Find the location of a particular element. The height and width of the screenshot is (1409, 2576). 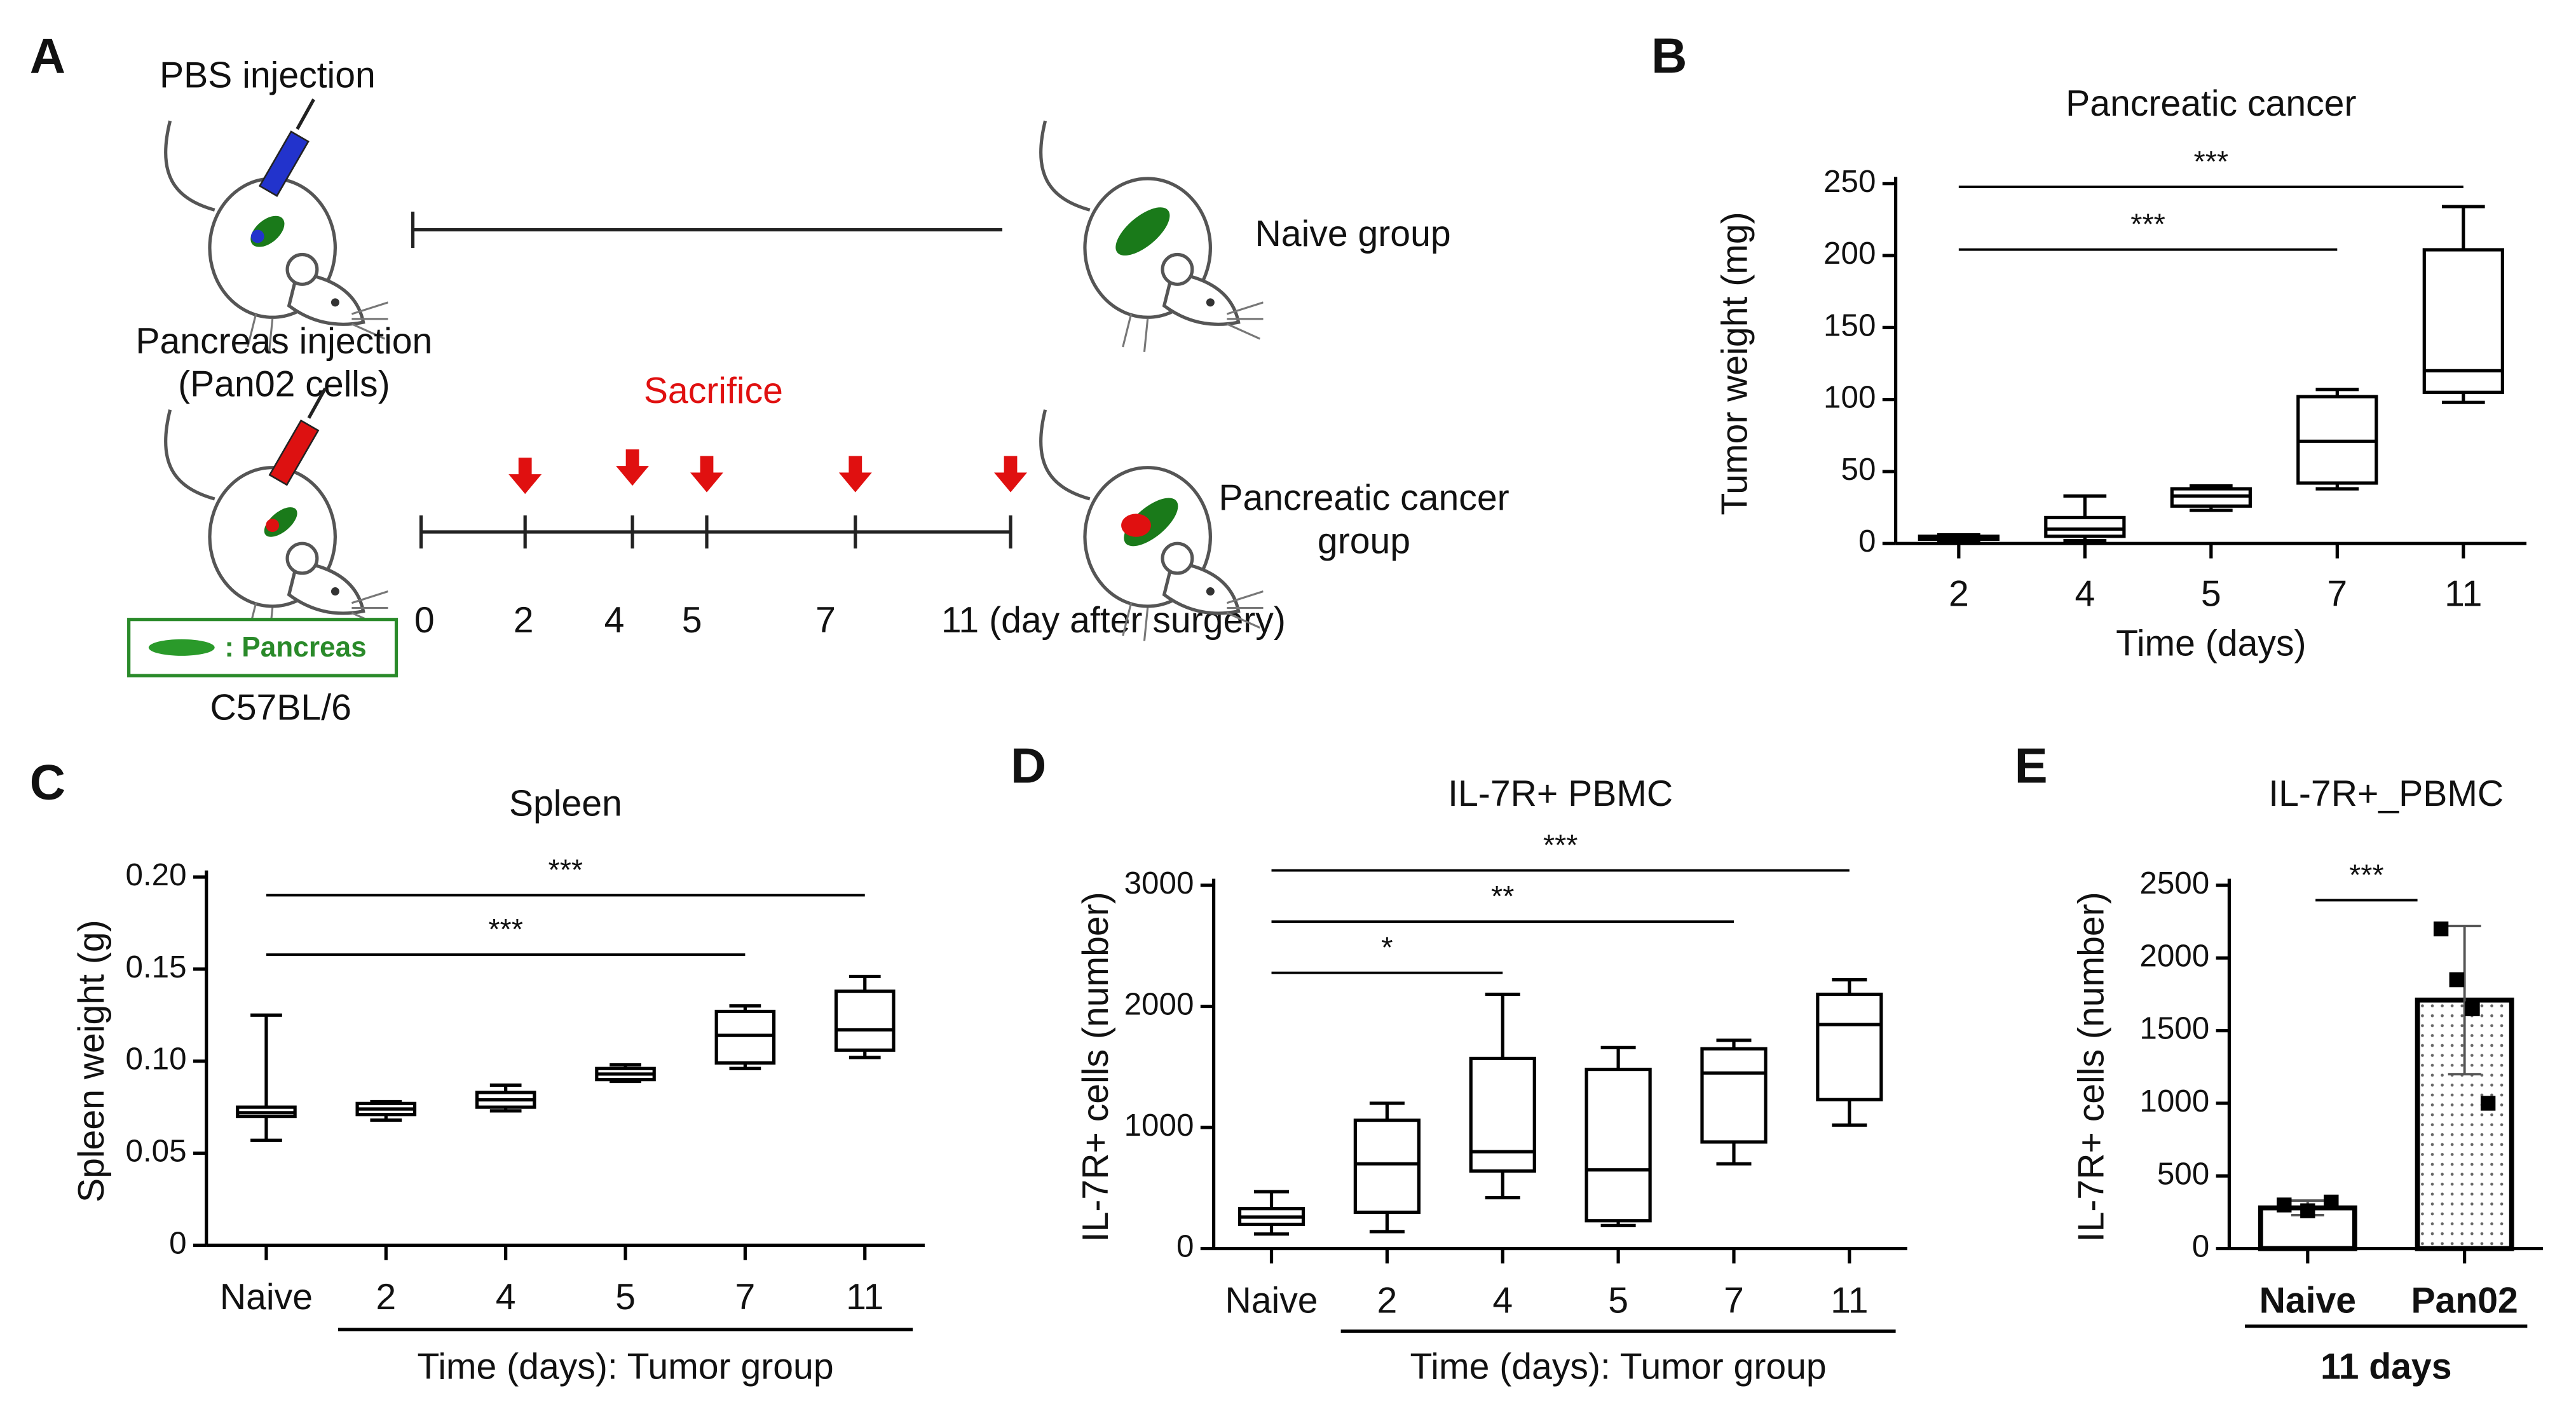

y-tick-label: 2500 is located at coordinates (2174, 883).